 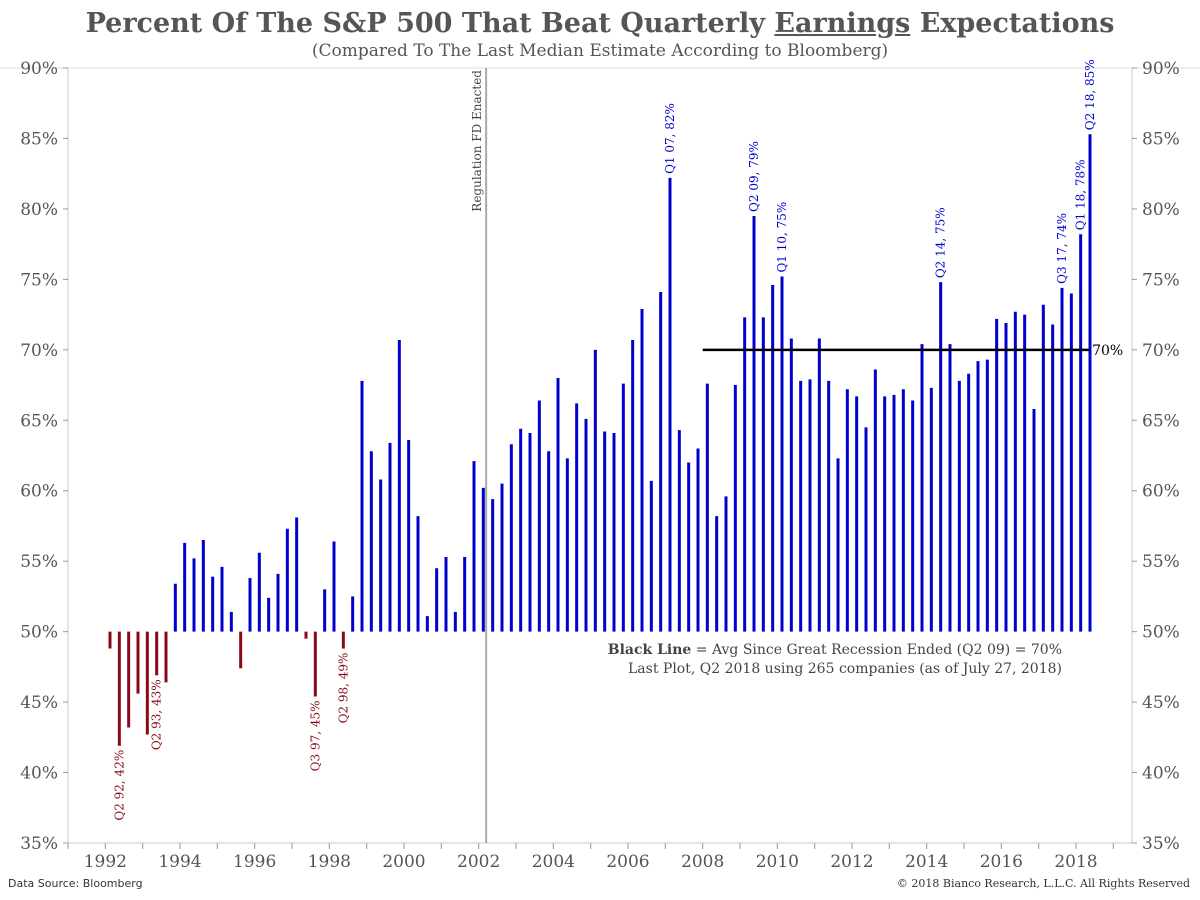 I want to click on bar-annotation: Q2 98, 49%, so click(x=343, y=688).